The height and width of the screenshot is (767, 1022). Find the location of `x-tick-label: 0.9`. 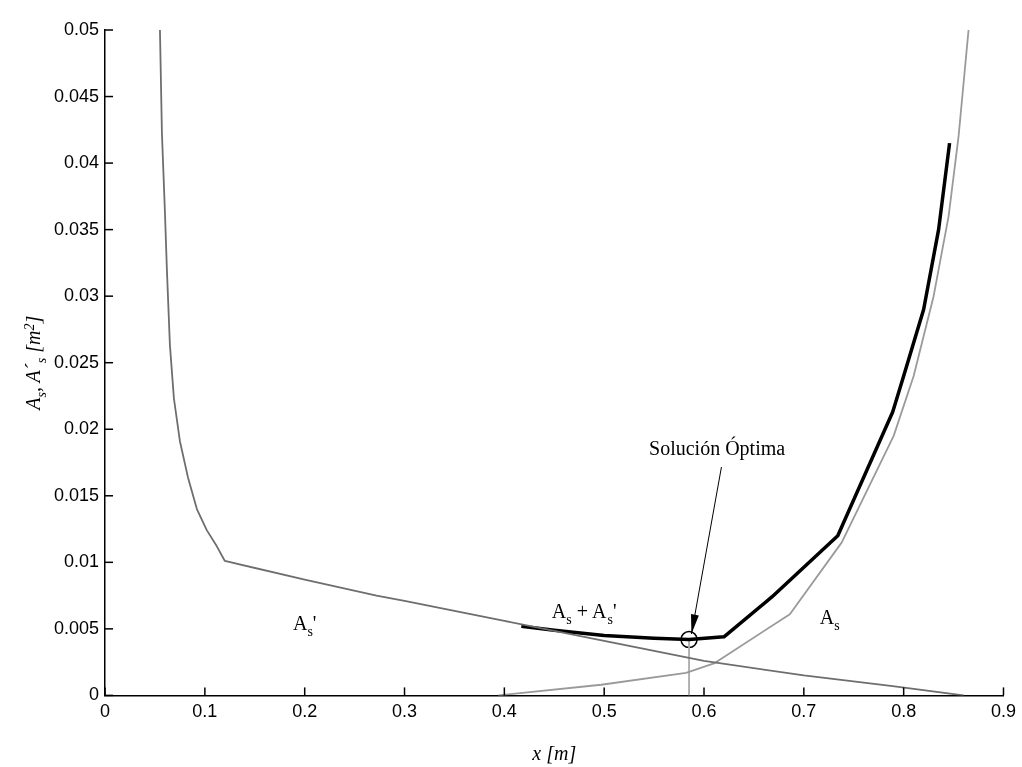

x-tick-label: 0.9 is located at coordinates (1003, 711).